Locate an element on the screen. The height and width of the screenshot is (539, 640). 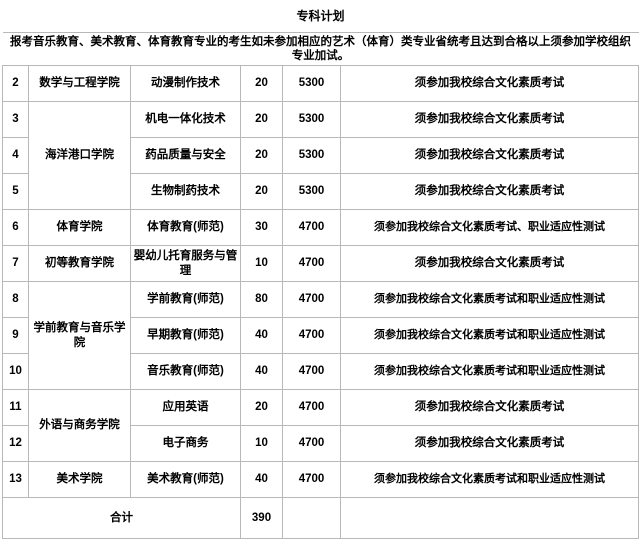
college-name: 外语与商务学院 is located at coordinates (79, 425).